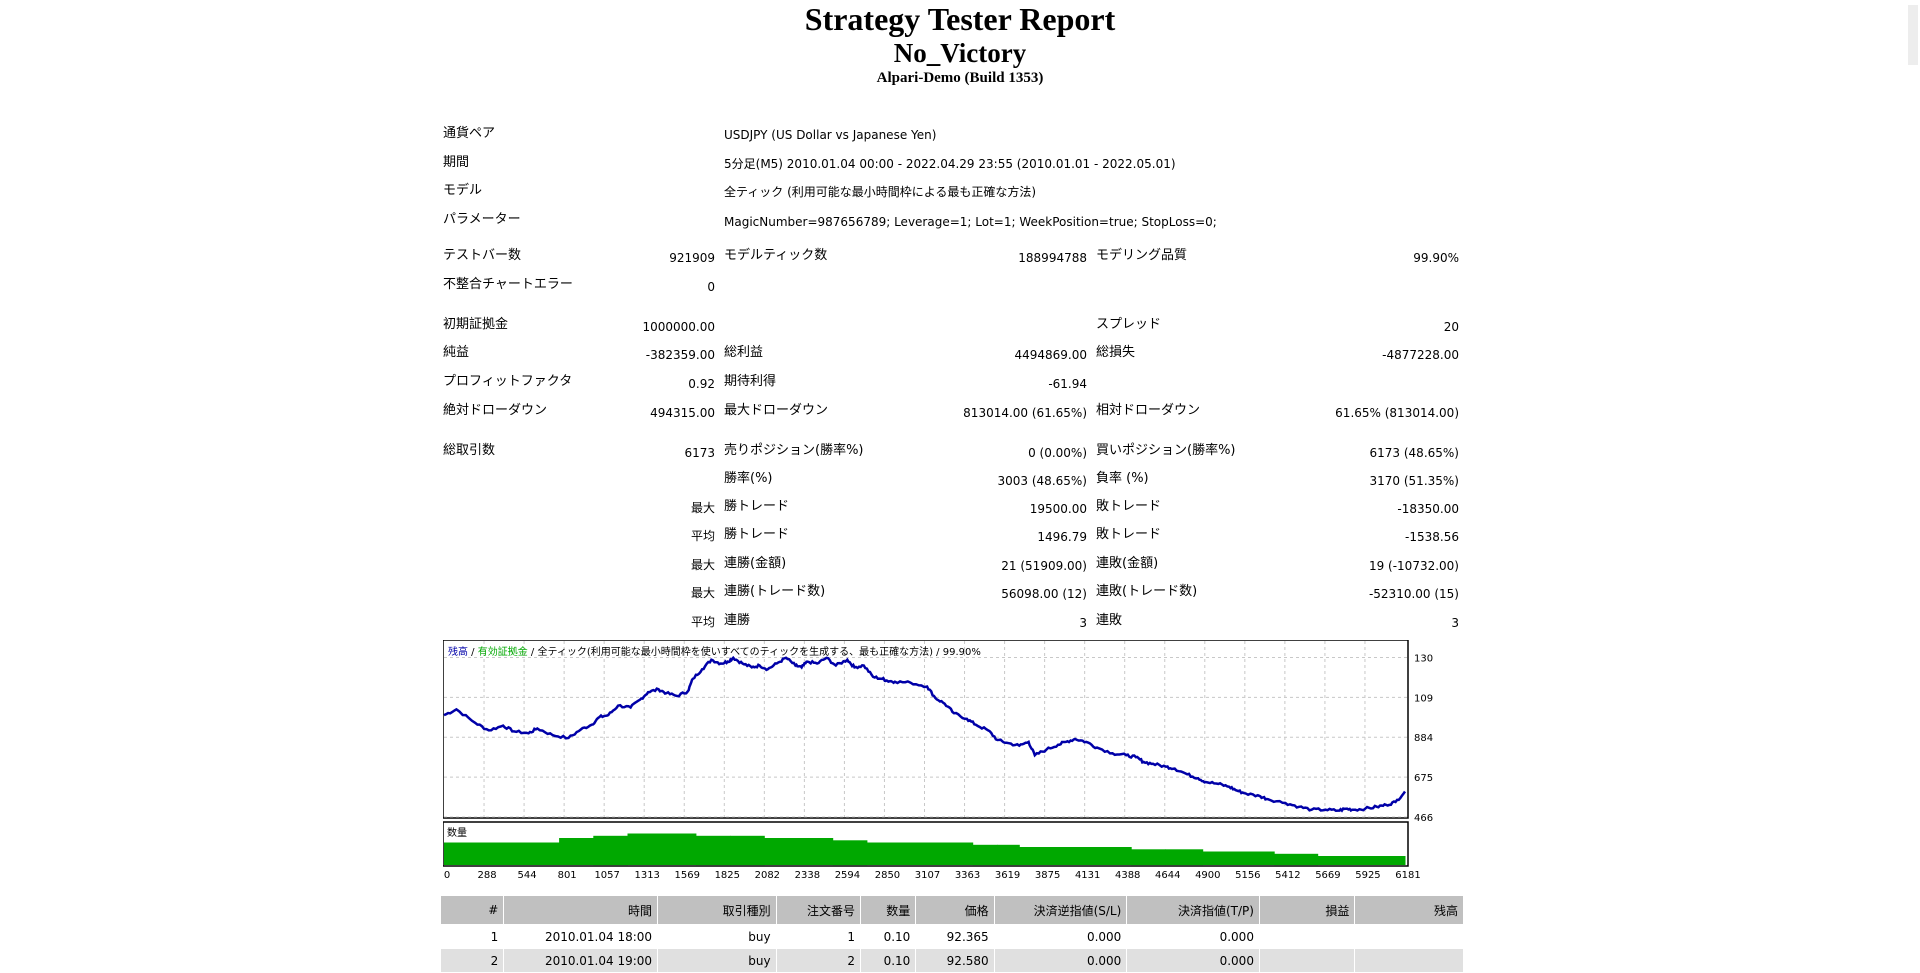  Describe the element at coordinates (1057, 453) in the screenshot. I see `stat-value: 0 (0.00%)` at that location.